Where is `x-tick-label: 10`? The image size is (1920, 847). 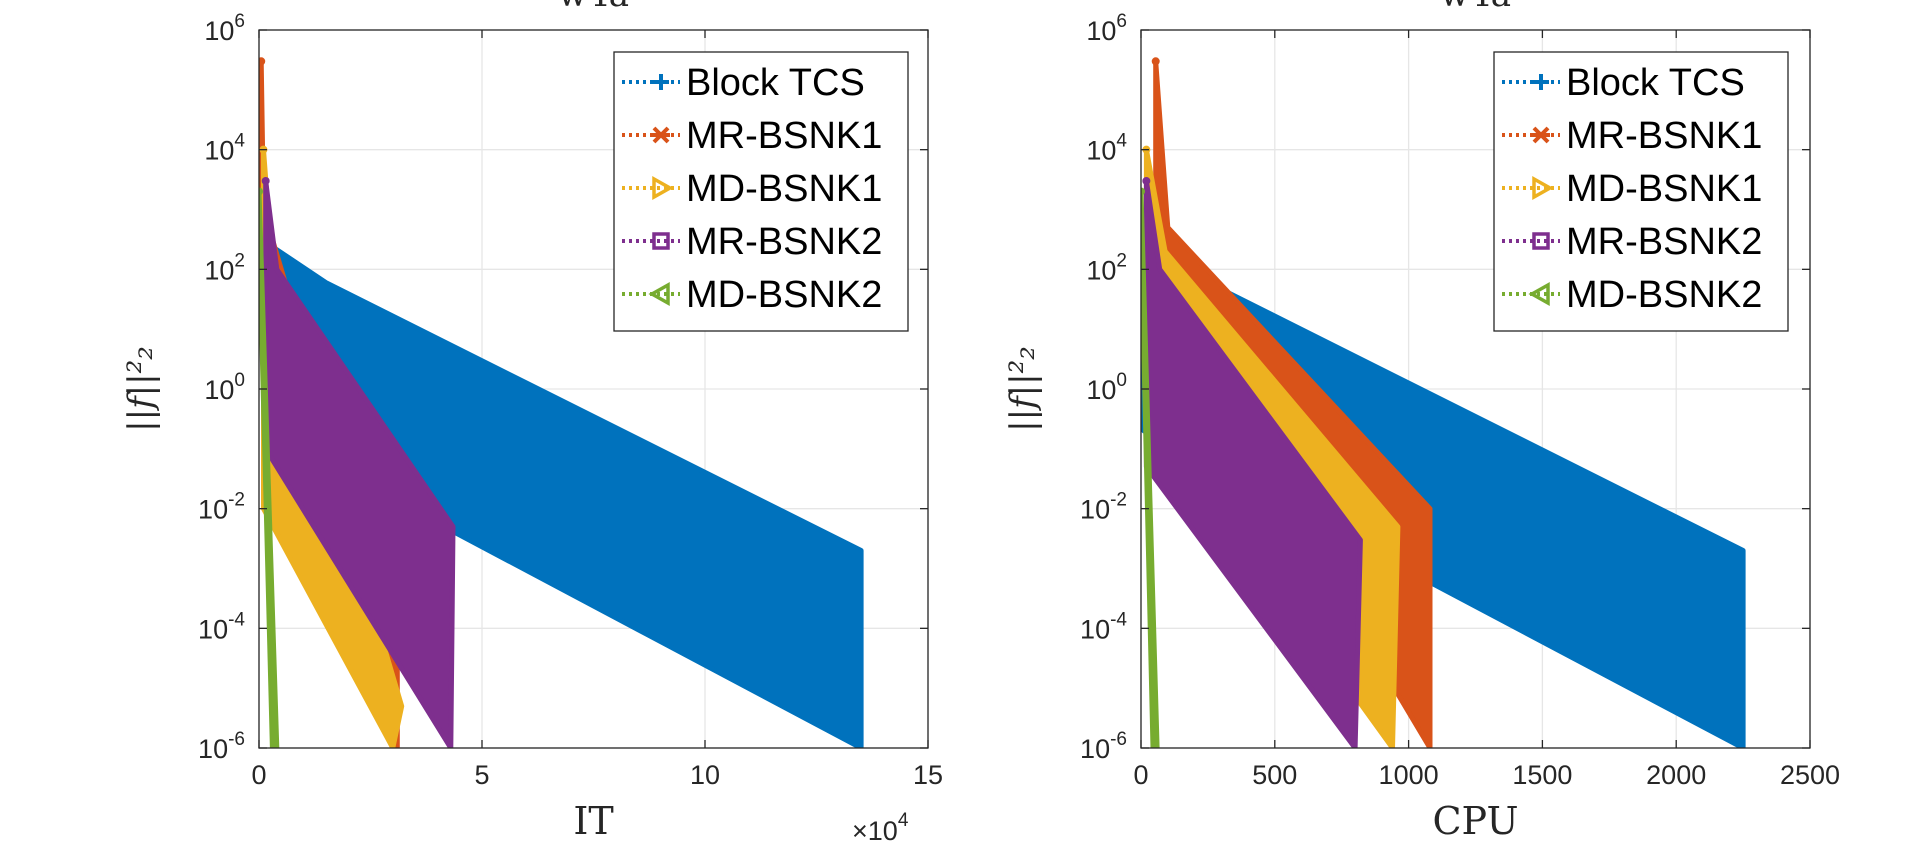
x-tick-label: 10 is located at coordinates (705, 775).